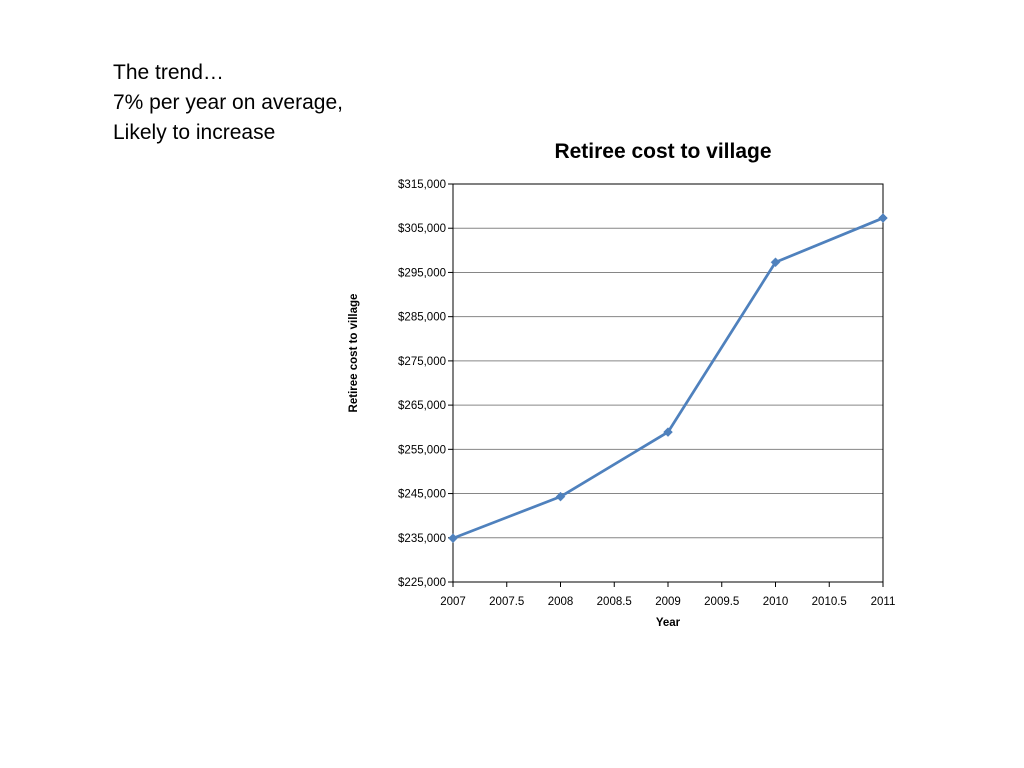  What do you see at coordinates (614, 602) in the screenshot?
I see `x-tick-label: 2008.5` at bounding box center [614, 602].